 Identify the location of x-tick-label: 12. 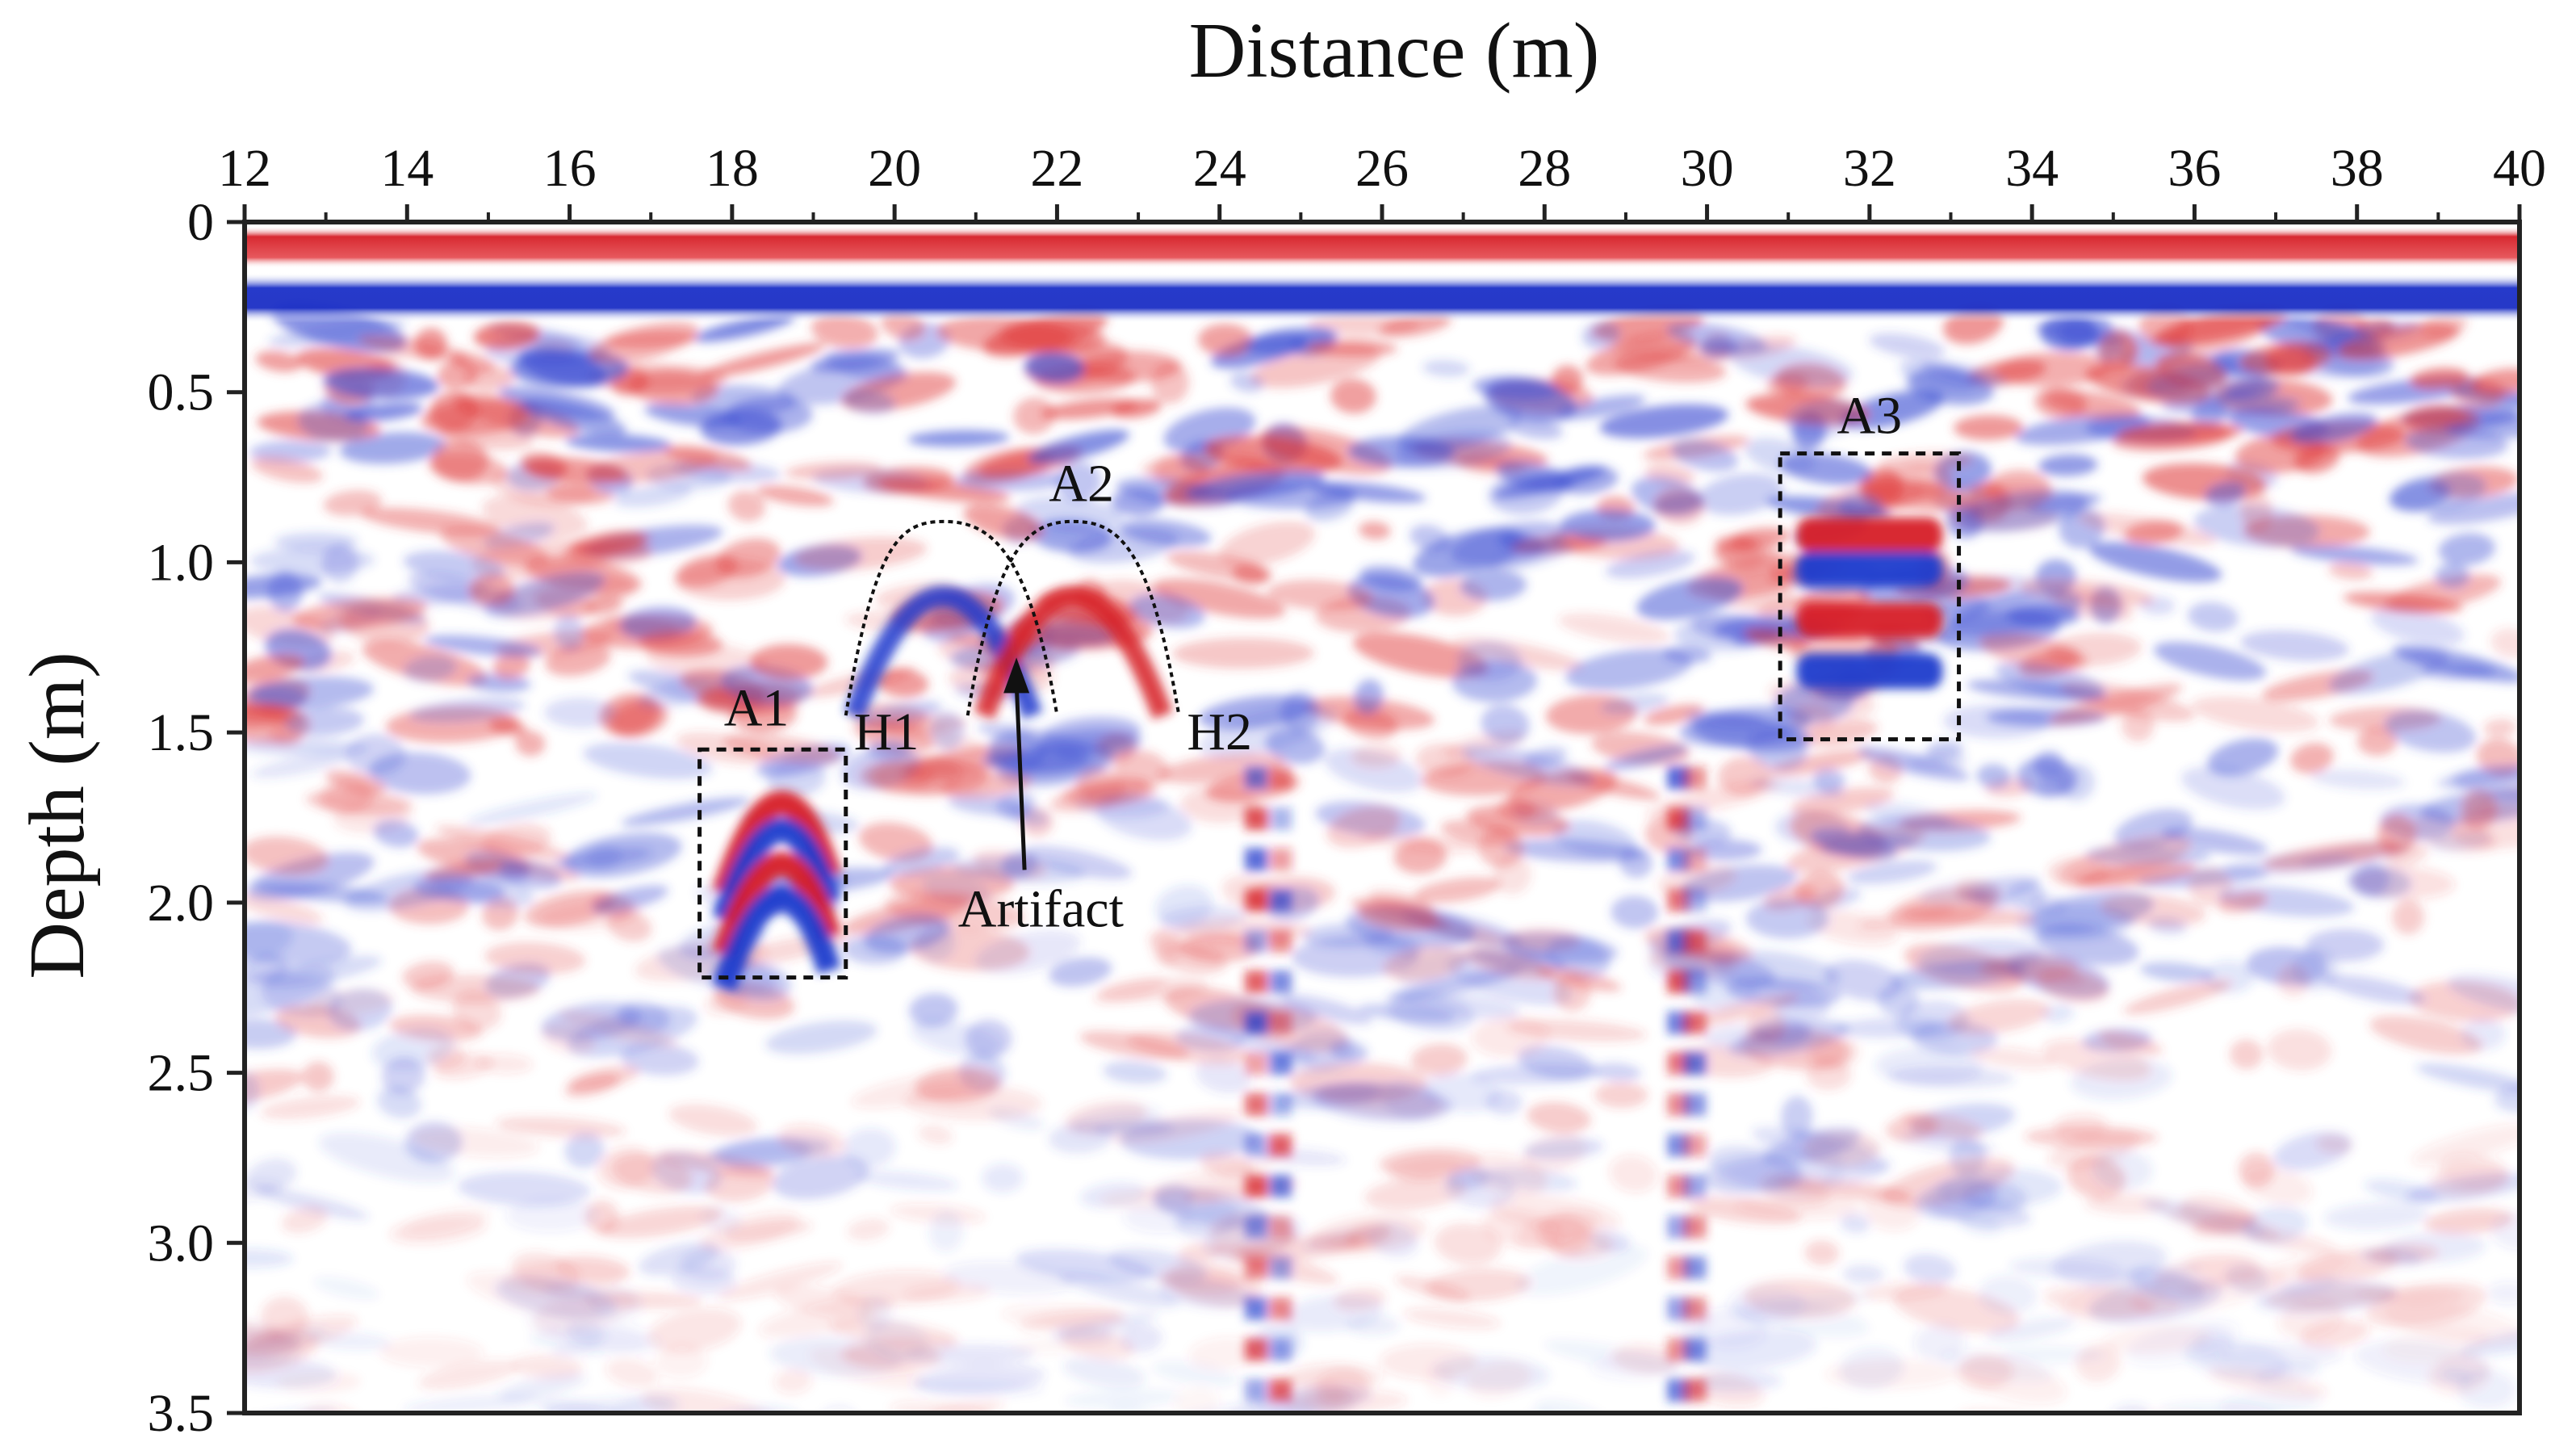
(244, 168).